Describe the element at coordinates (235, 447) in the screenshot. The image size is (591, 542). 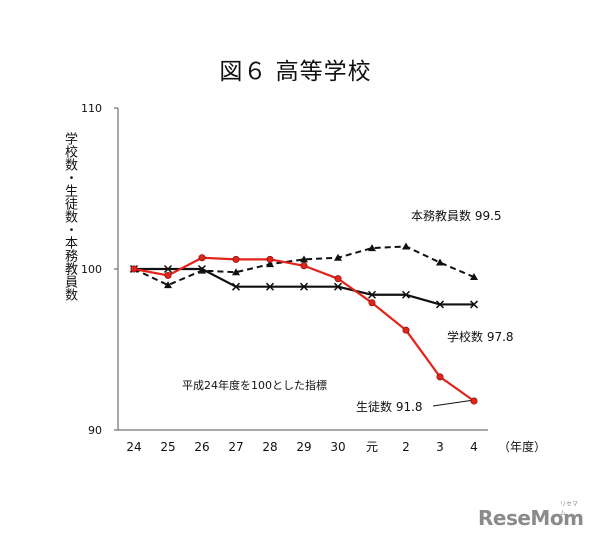
I see `x-tick-label: 27` at that location.